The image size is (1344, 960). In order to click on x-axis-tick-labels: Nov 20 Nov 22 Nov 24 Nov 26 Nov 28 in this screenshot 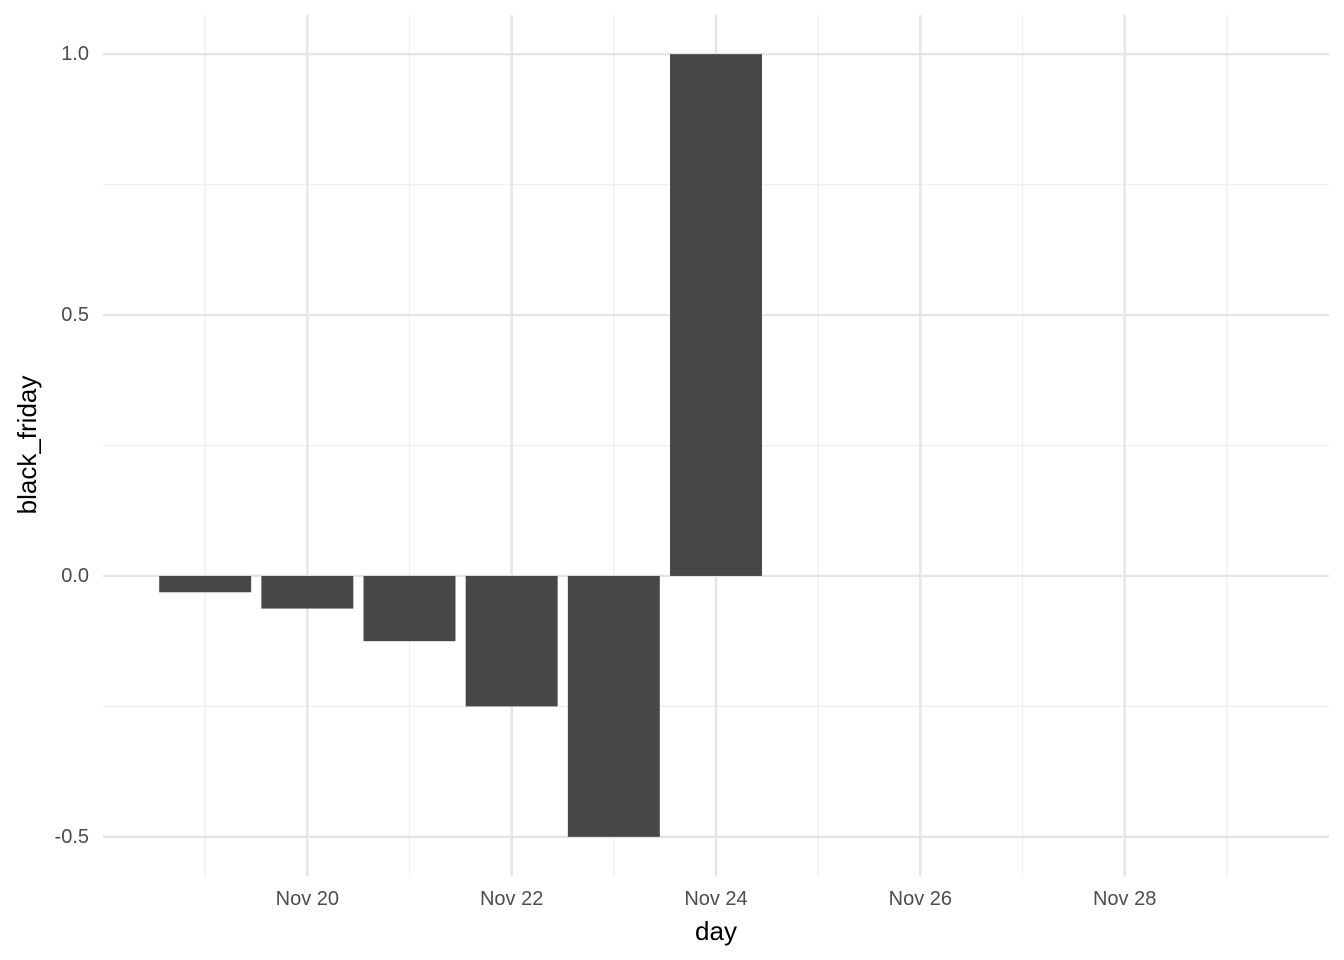, I will do `click(716, 899)`.